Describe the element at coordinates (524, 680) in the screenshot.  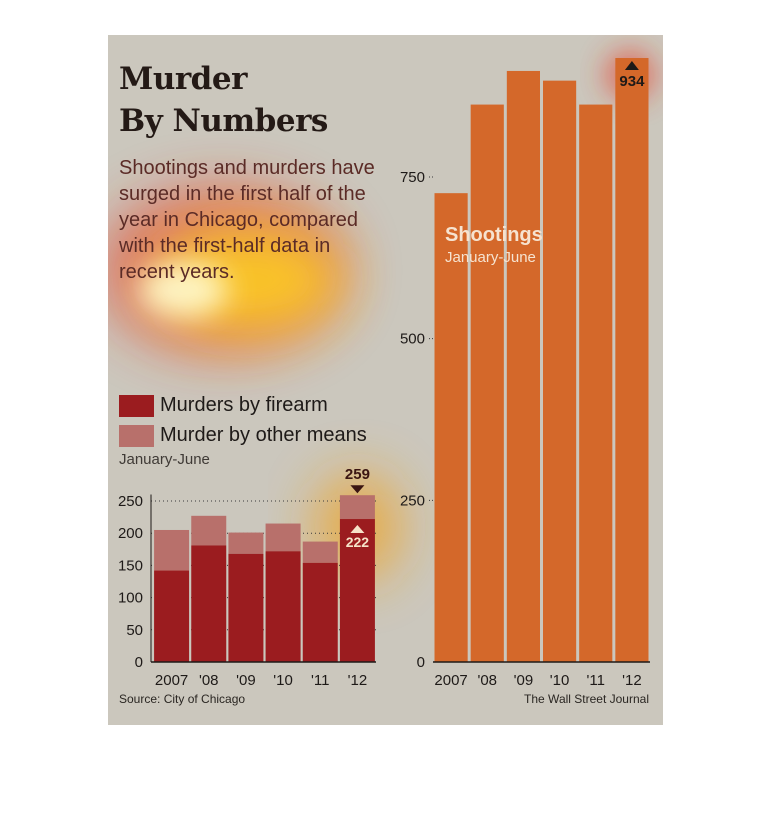
I see `right-x-tick-2: '09` at that location.